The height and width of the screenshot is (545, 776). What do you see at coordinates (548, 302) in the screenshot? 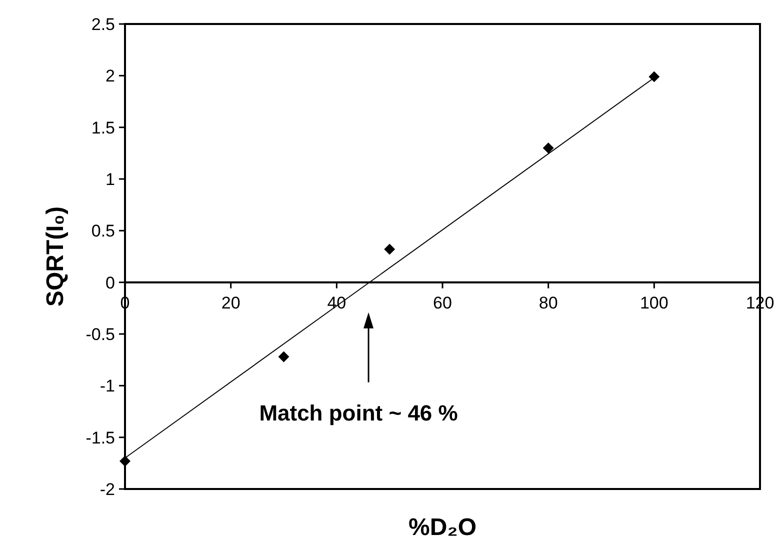
I see `x-tick-label: 80` at bounding box center [548, 302].